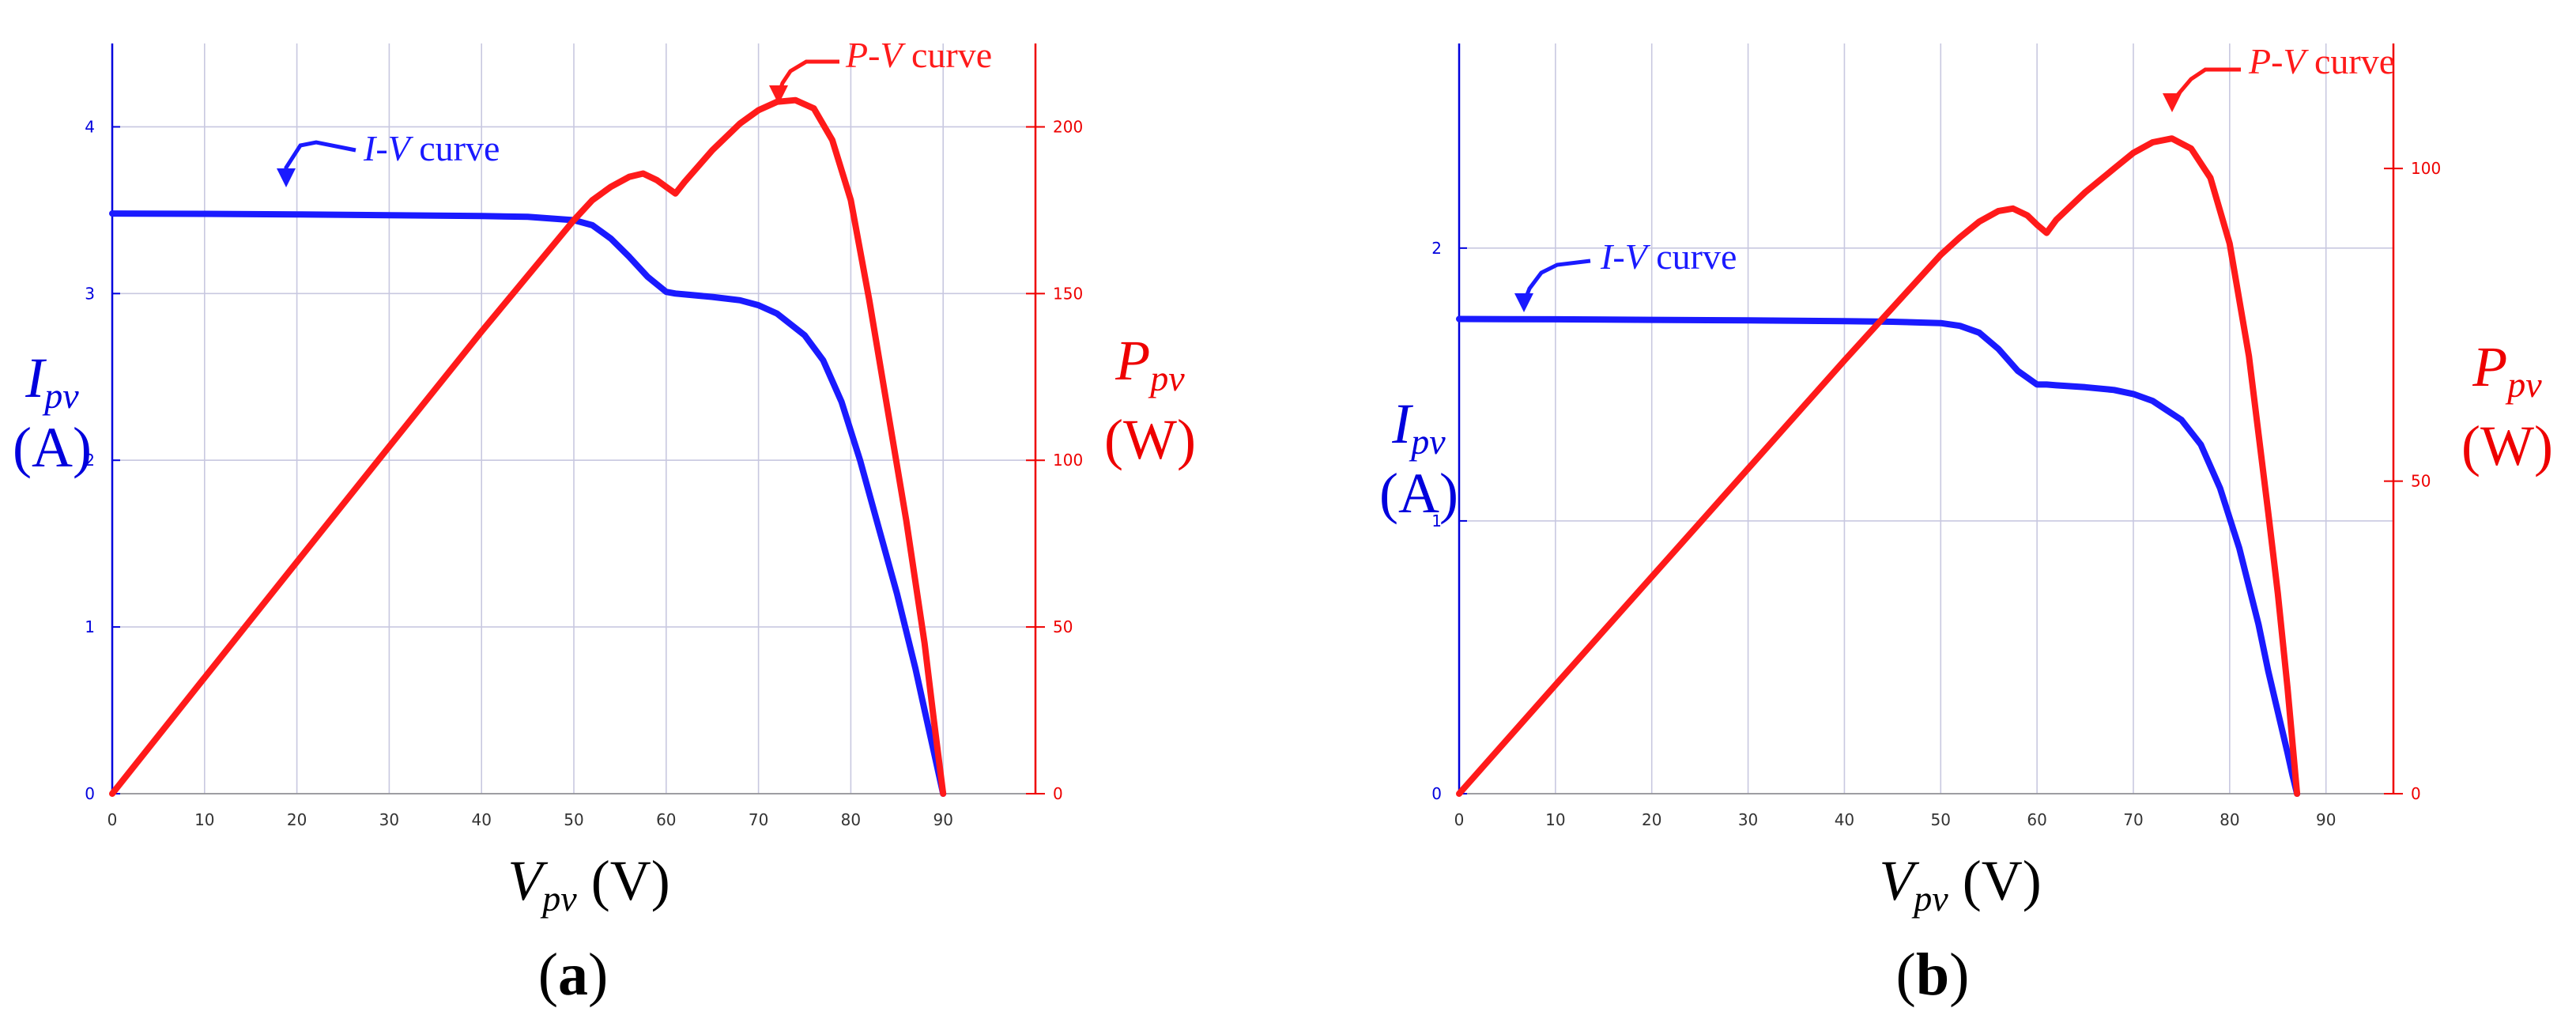 The height and width of the screenshot is (1019, 2576). Describe the element at coordinates (90, 293) in the screenshot. I see `y-left-tick-label: 3` at that location.